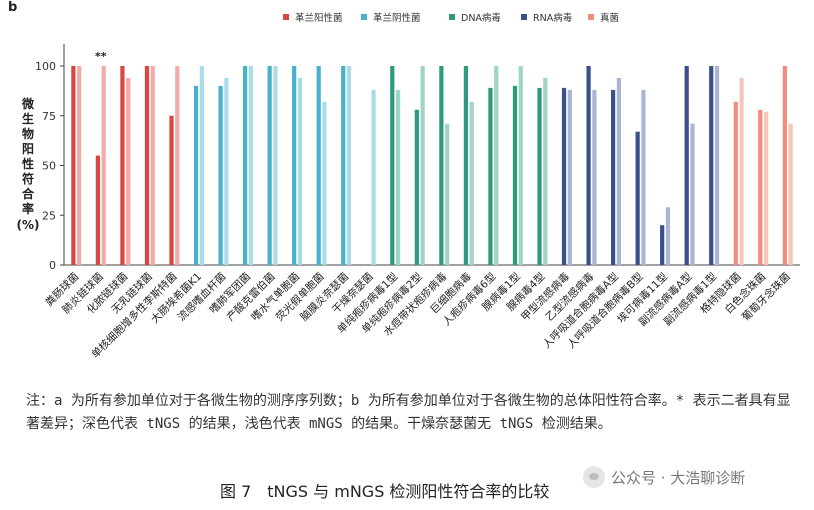 This screenshot has width=814, height=510. Describe the element at coordinates (45, 66) in the screenshot. I see `y-tick-label: 100` at that location.